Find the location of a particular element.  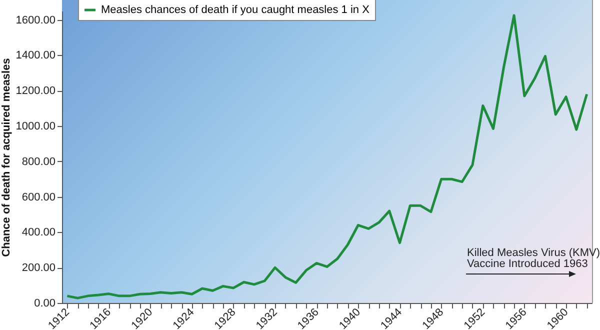

y-tick-label: 800.00 is located at coordinates (39, 162).